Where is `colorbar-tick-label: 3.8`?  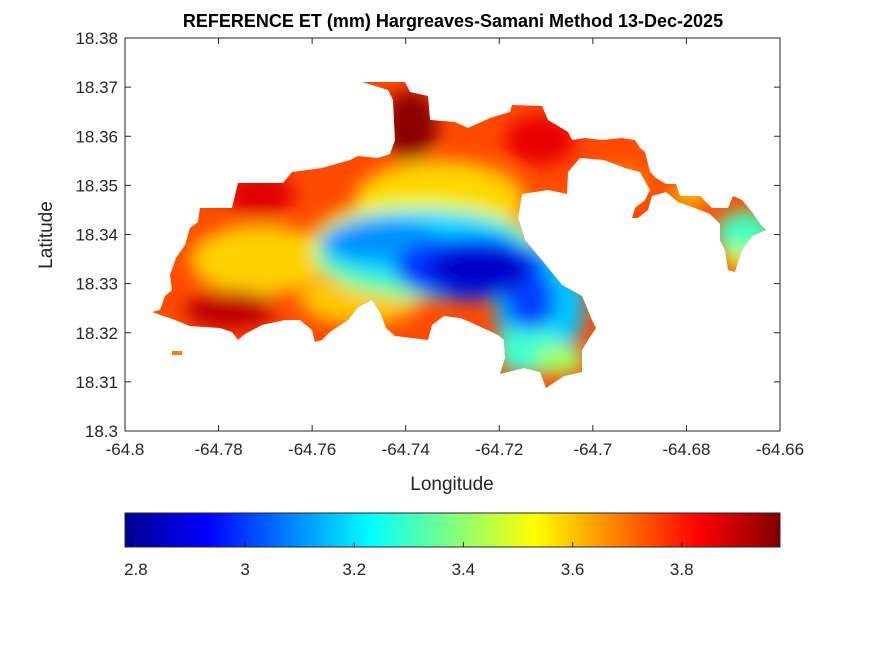 colorbar-tick-label: 3.8 is located at coordinates (682, 569).